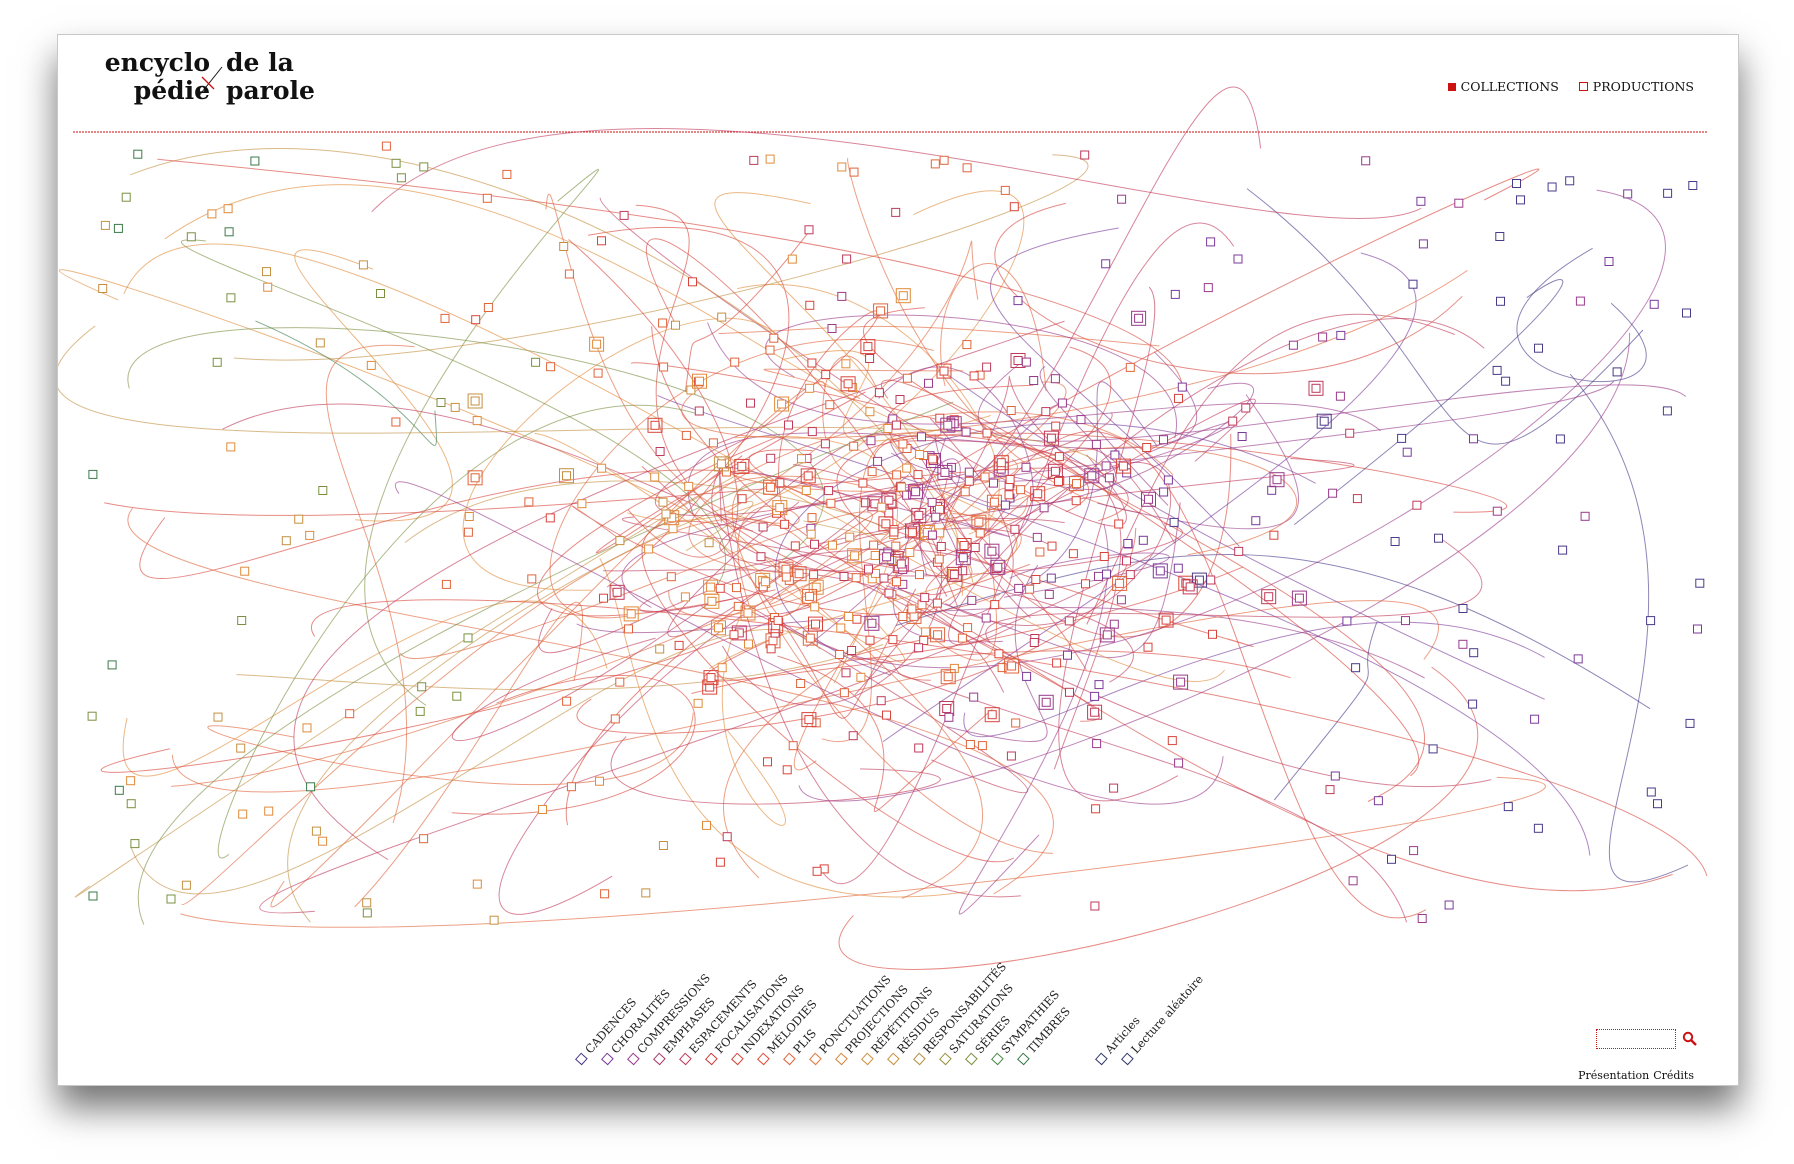 This screenshot has height=1164, width=1794. What do you see at coordinates (1614, 1075) in the screenshot?
I see `presentation-link: Présentation` at bounding box center [1614, 1075].